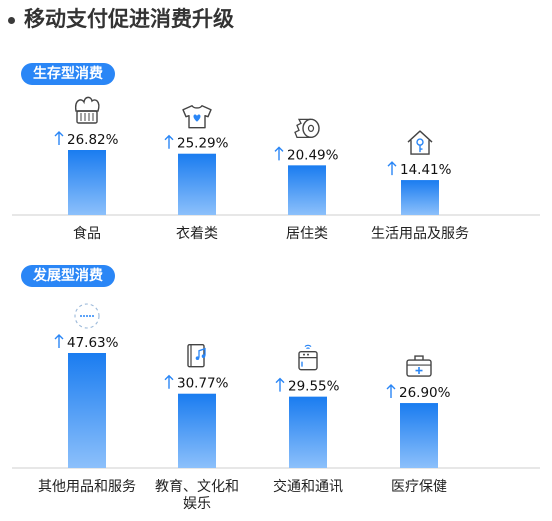  What do you see at coordinates (197, 504) in the screenshot?
I see `category-label-1-1-line1: 娱乐` at bounding box center [197, 504].